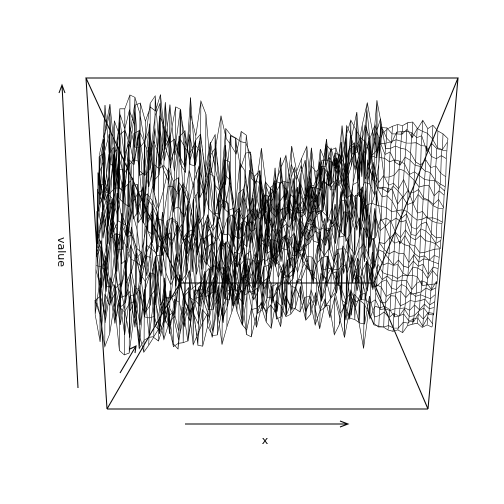 This screenshot has height=504, width=504. What do you see at coordinates (128, 359) in the screenshot?
I see `y-axis-arrow` at bounding box center [128, 359].